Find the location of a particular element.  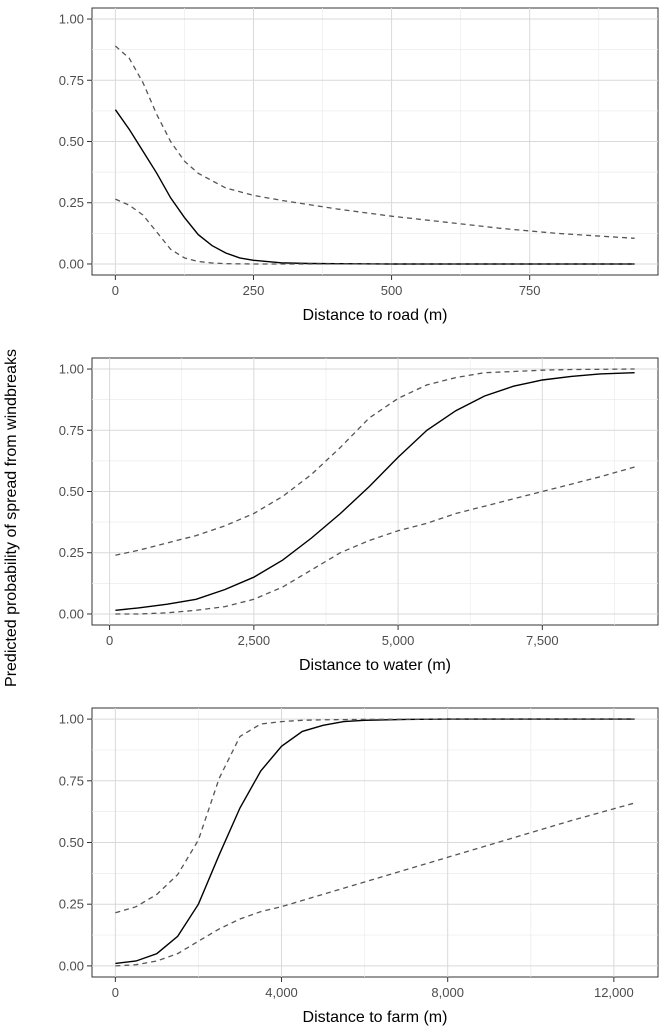

x-tick-label: 8,000 is located at coordinates (447, 992).